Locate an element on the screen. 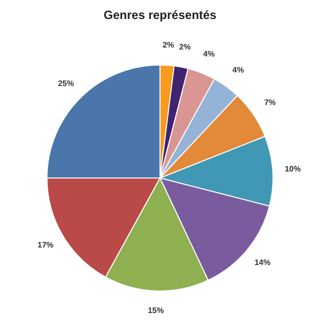  data-label: 25% is located at coordinates (66, 83).